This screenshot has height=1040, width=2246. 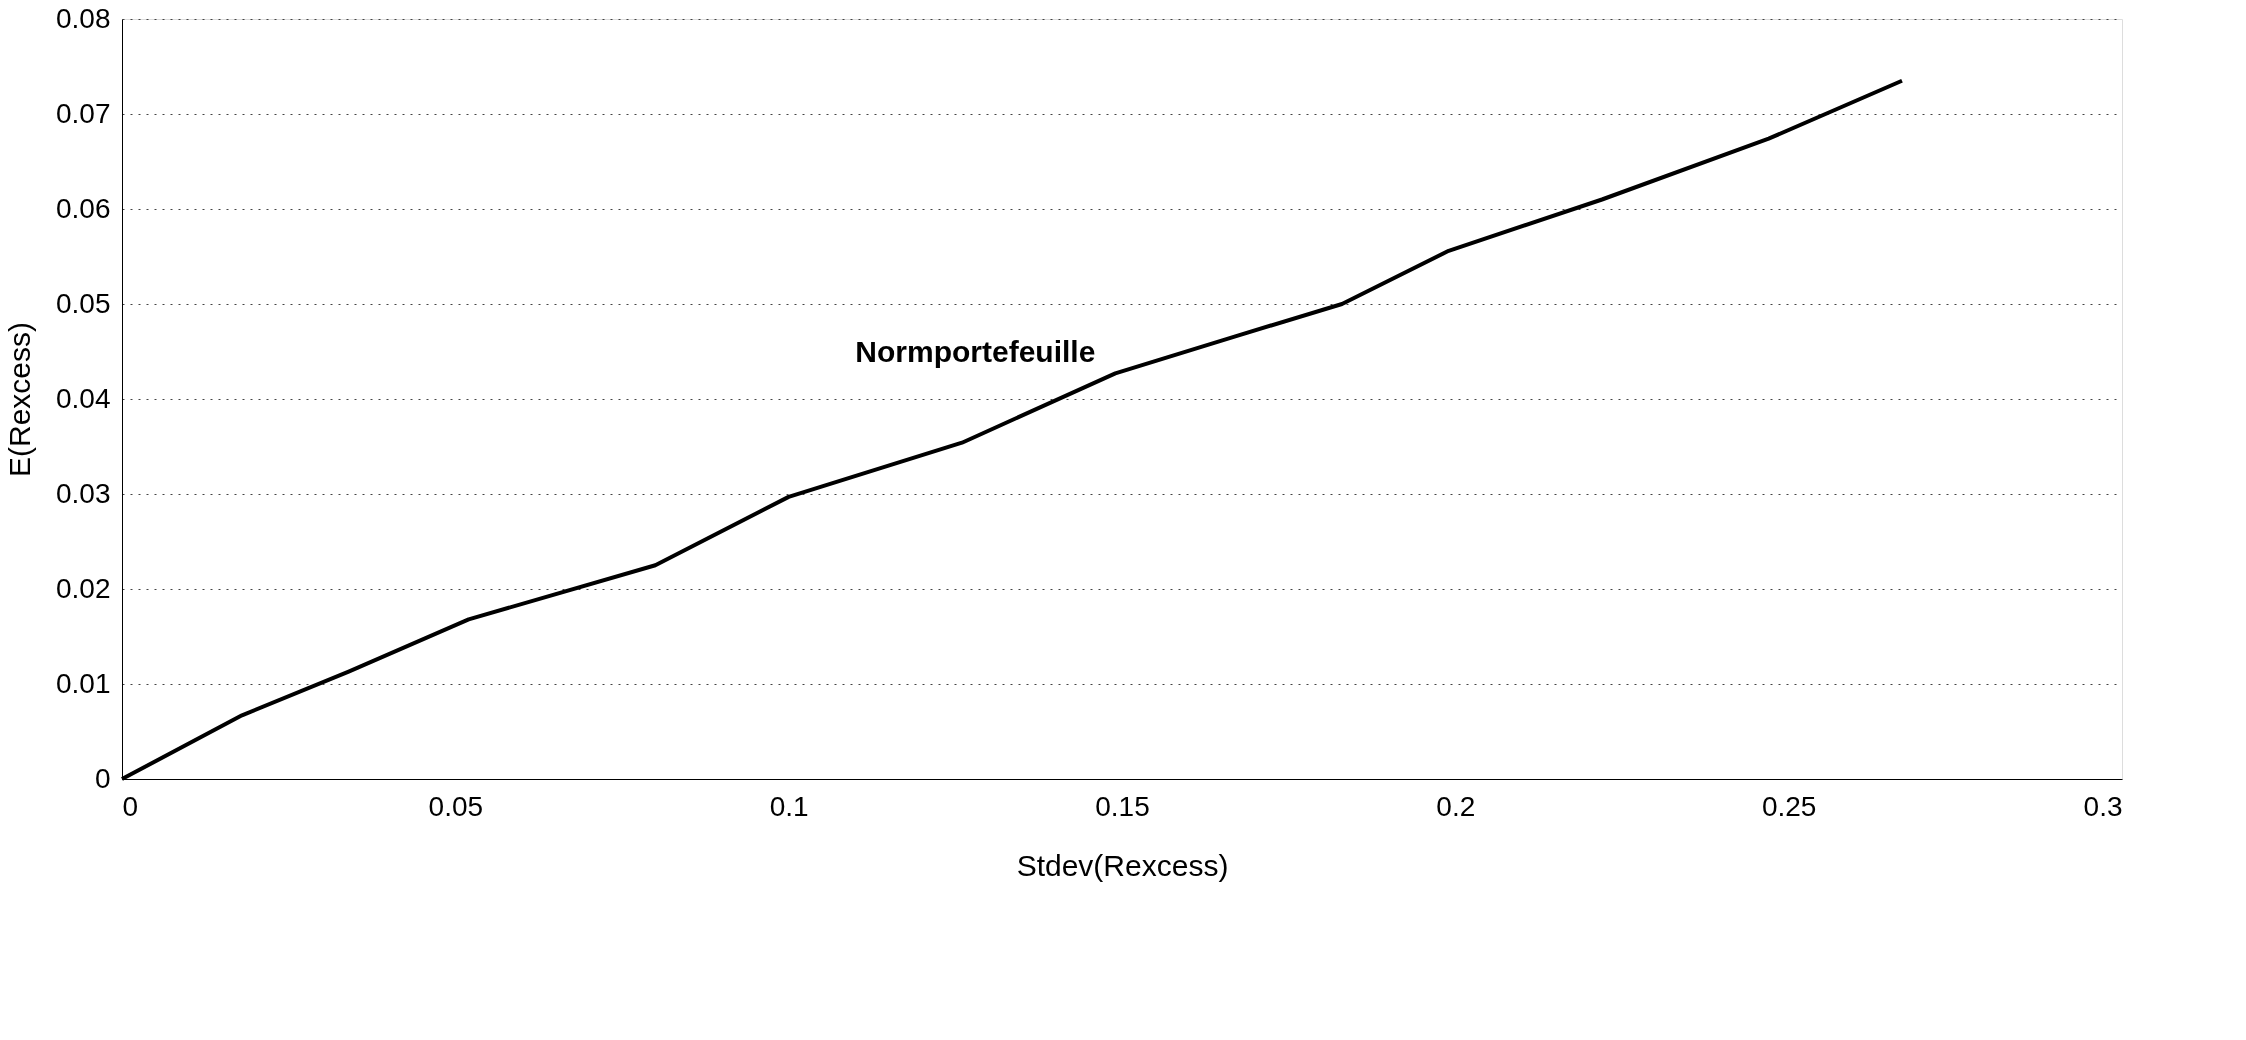 What do you see at coordinates (1789, 806) in the screenshot?
I see `x-tick-label: 0.25` at bounding box center [1789, 806].